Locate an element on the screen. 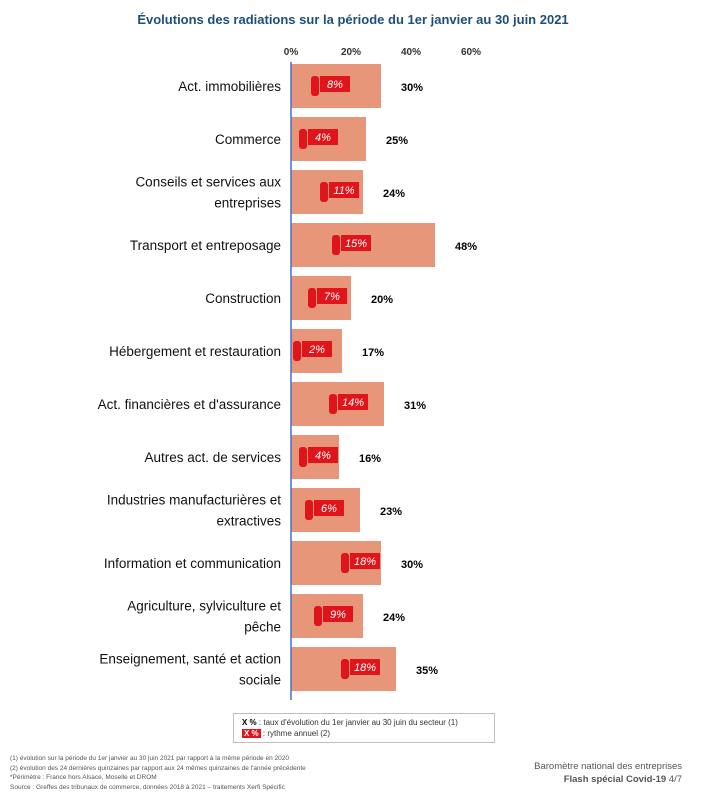 Image resolution: width=706 pixels, height=805 pixels. bar-value-label: 23% is located at coordinates (391, 512).